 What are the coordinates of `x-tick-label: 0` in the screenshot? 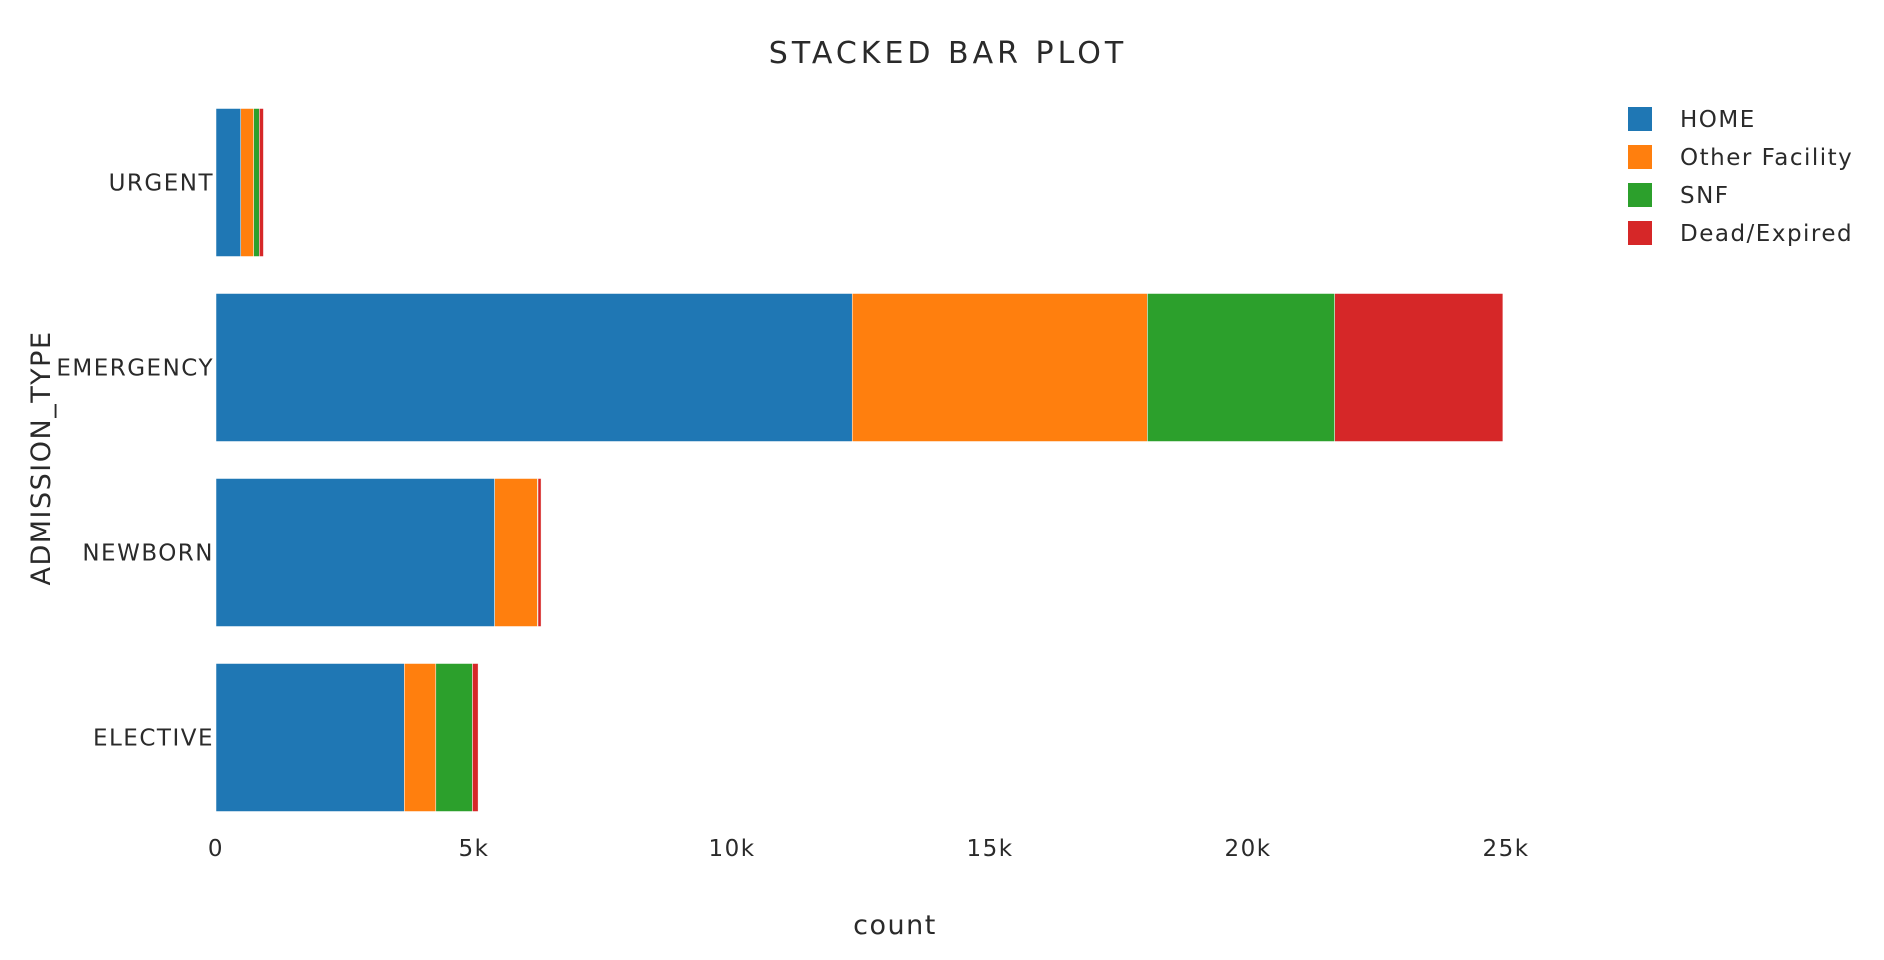 It's located at (216, 849).